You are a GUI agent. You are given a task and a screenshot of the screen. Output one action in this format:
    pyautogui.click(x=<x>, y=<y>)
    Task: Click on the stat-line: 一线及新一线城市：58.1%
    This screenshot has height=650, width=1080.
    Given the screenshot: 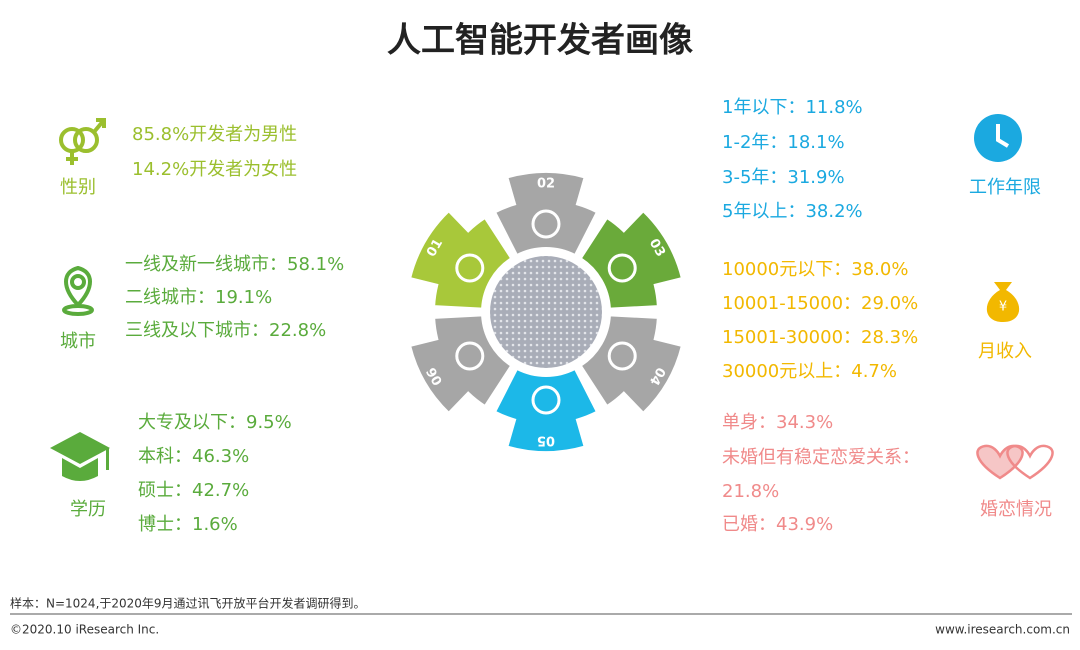 What is the action you would take?
    pyautogui.click(x=234, y=264)
    